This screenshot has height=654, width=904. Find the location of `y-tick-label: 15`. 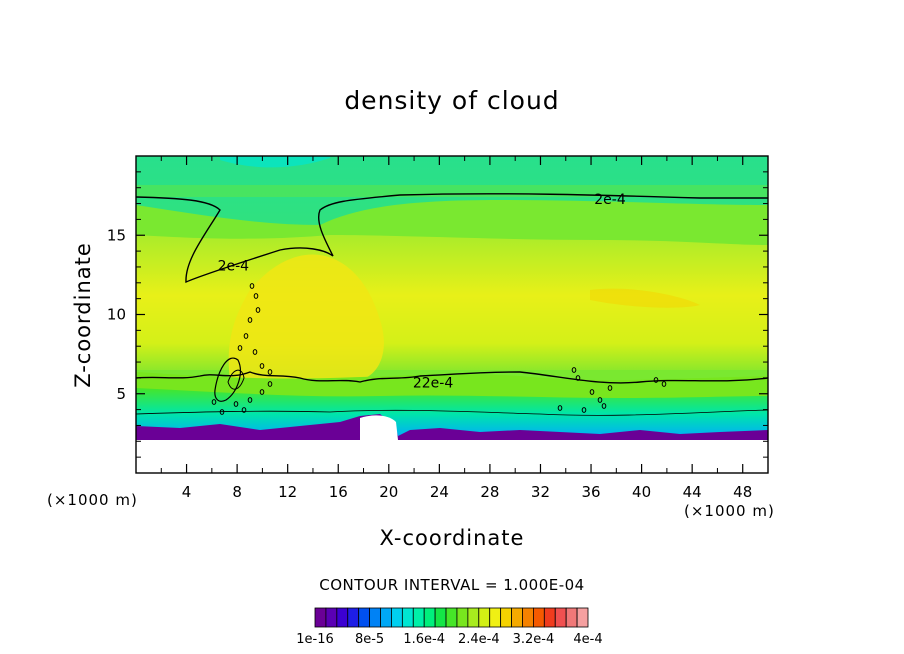

y-tick-label: 15 is located at coordinates (116, 235).